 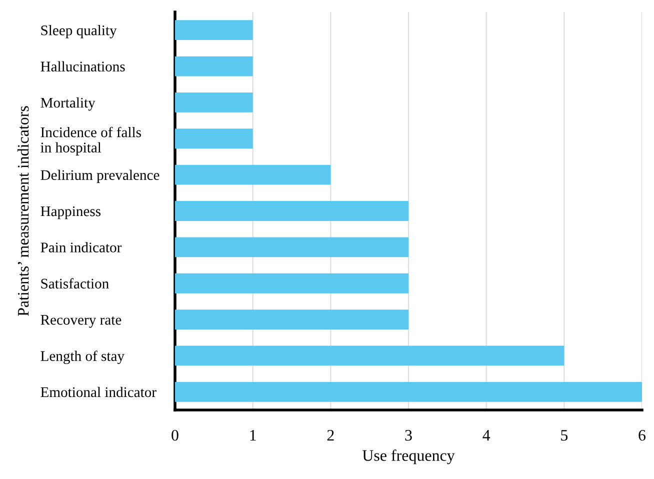 What do you see at coordinates (100, 176) in the screenshot?
I see `y-tick-label: Delirium prevalence` at bounding box center [100, 176].